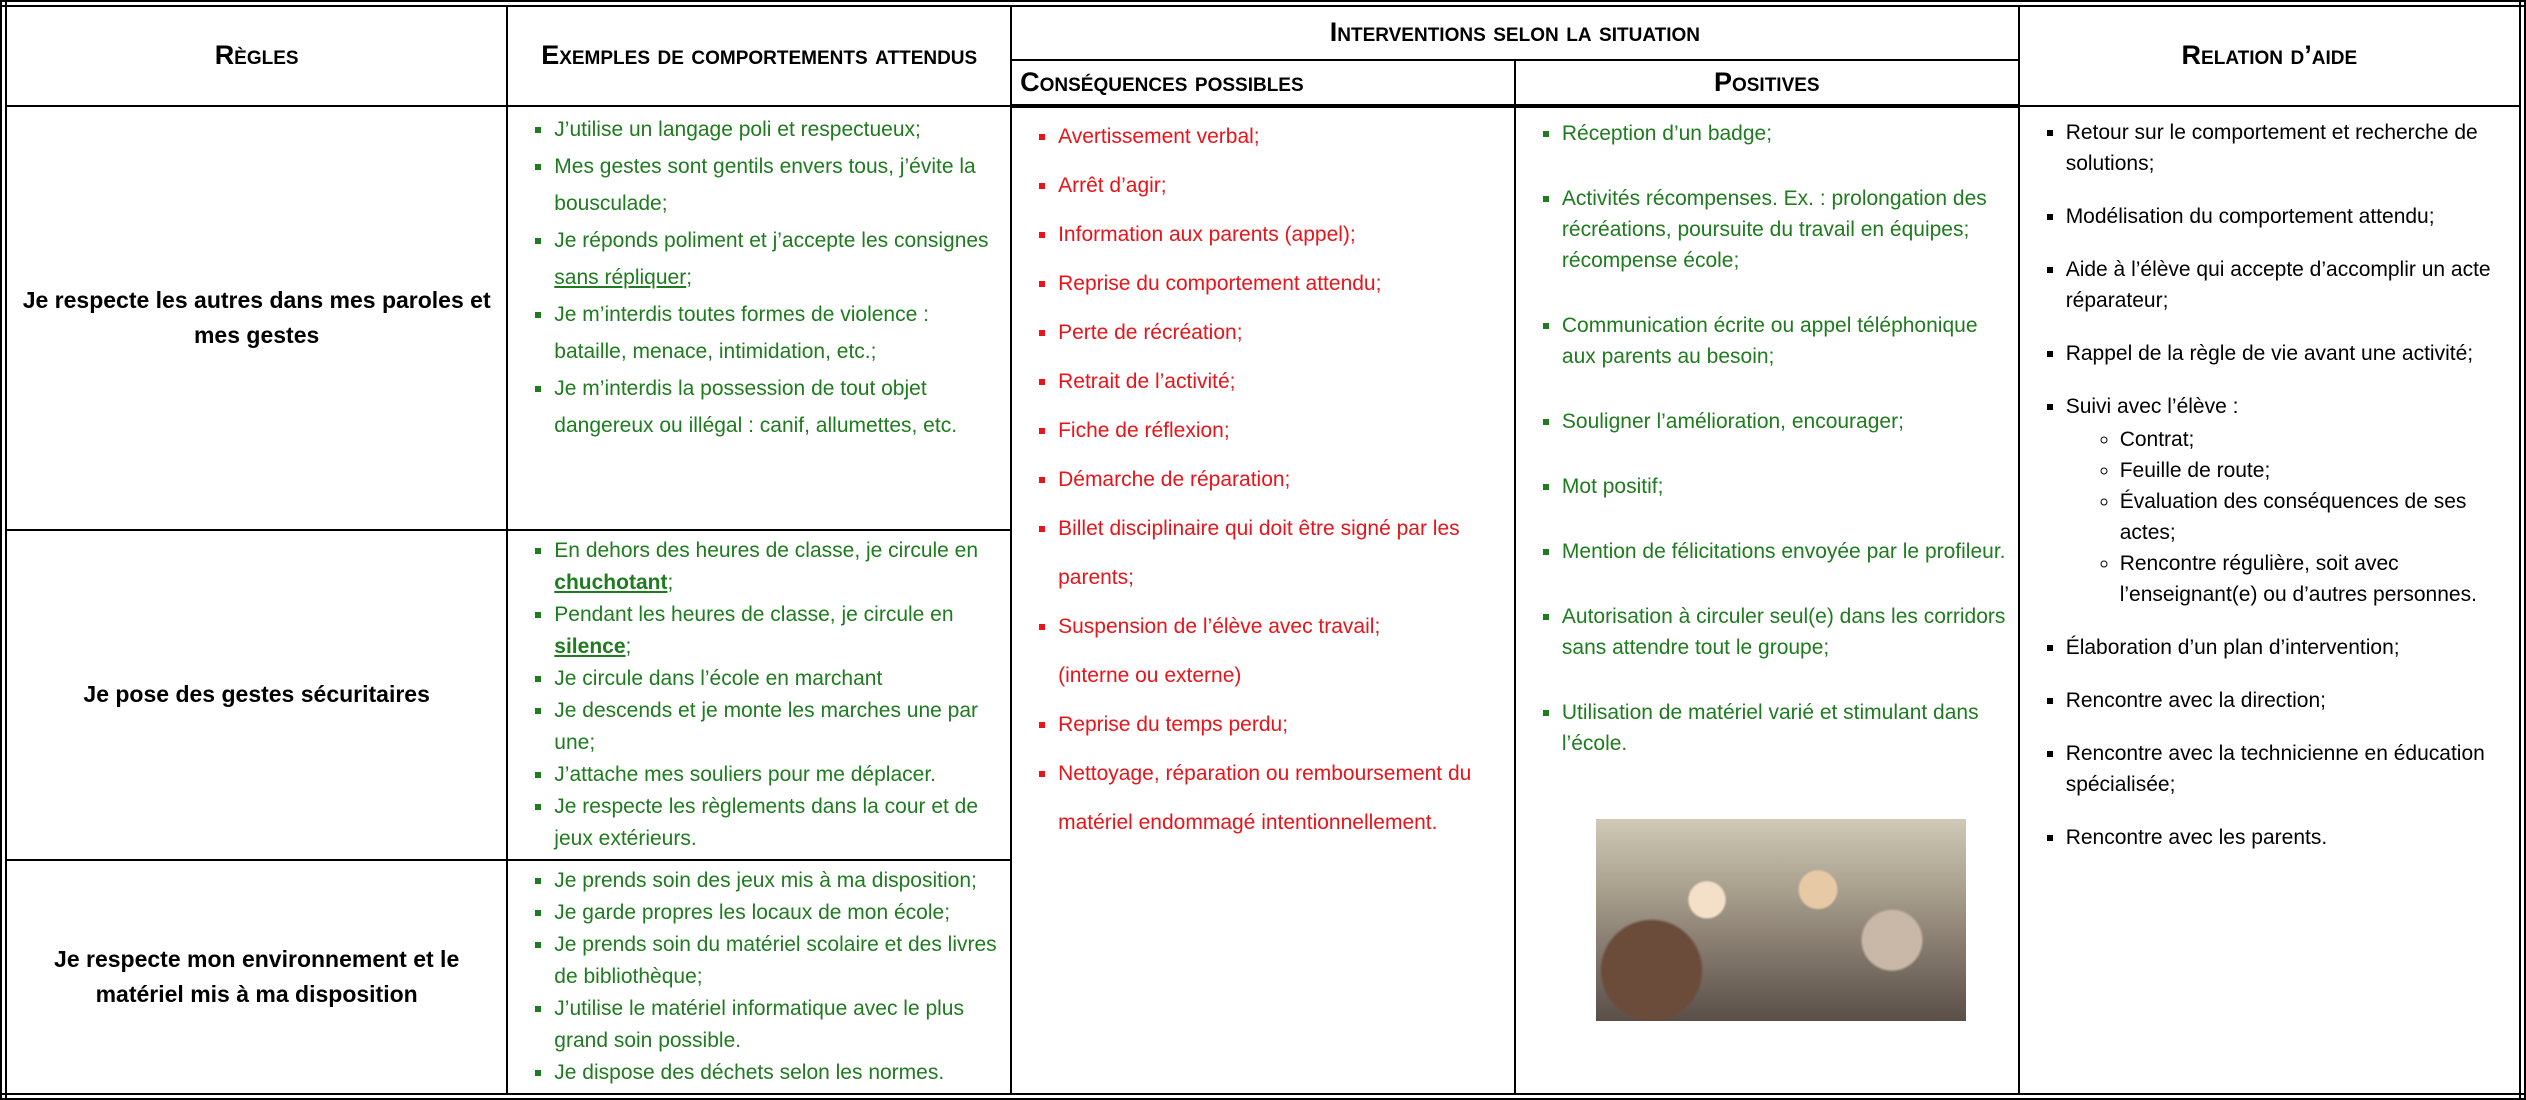 The image size is (2526, 1100). Describe the element at coordinates (777, 775) in the screenshot. I see `list-item: J’attache mes souliers pour me déplacer.` at that location.